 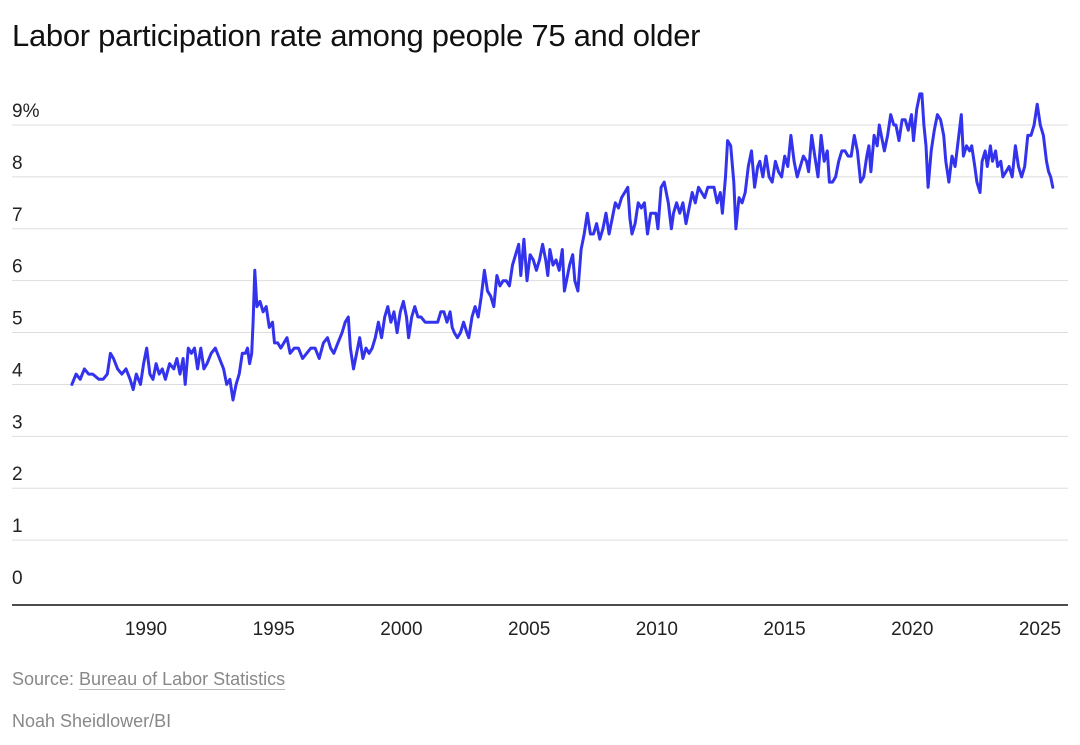 What do you see at coordinates (17, 319) in the screenshot?
I see `y-tick-label: 5` at bounding box center [17, 319].